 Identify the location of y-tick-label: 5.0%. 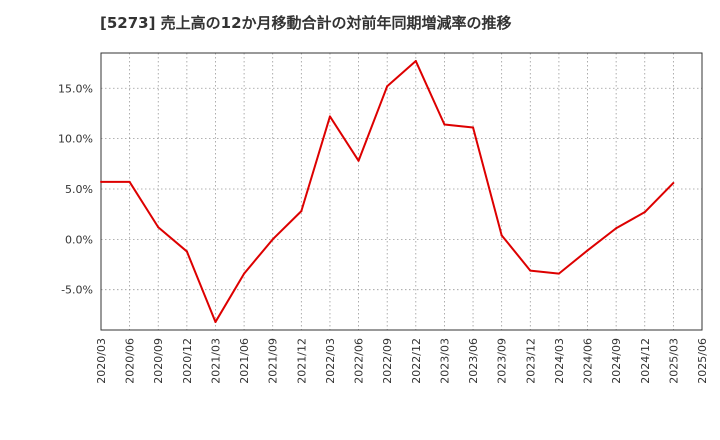
(79, 189).